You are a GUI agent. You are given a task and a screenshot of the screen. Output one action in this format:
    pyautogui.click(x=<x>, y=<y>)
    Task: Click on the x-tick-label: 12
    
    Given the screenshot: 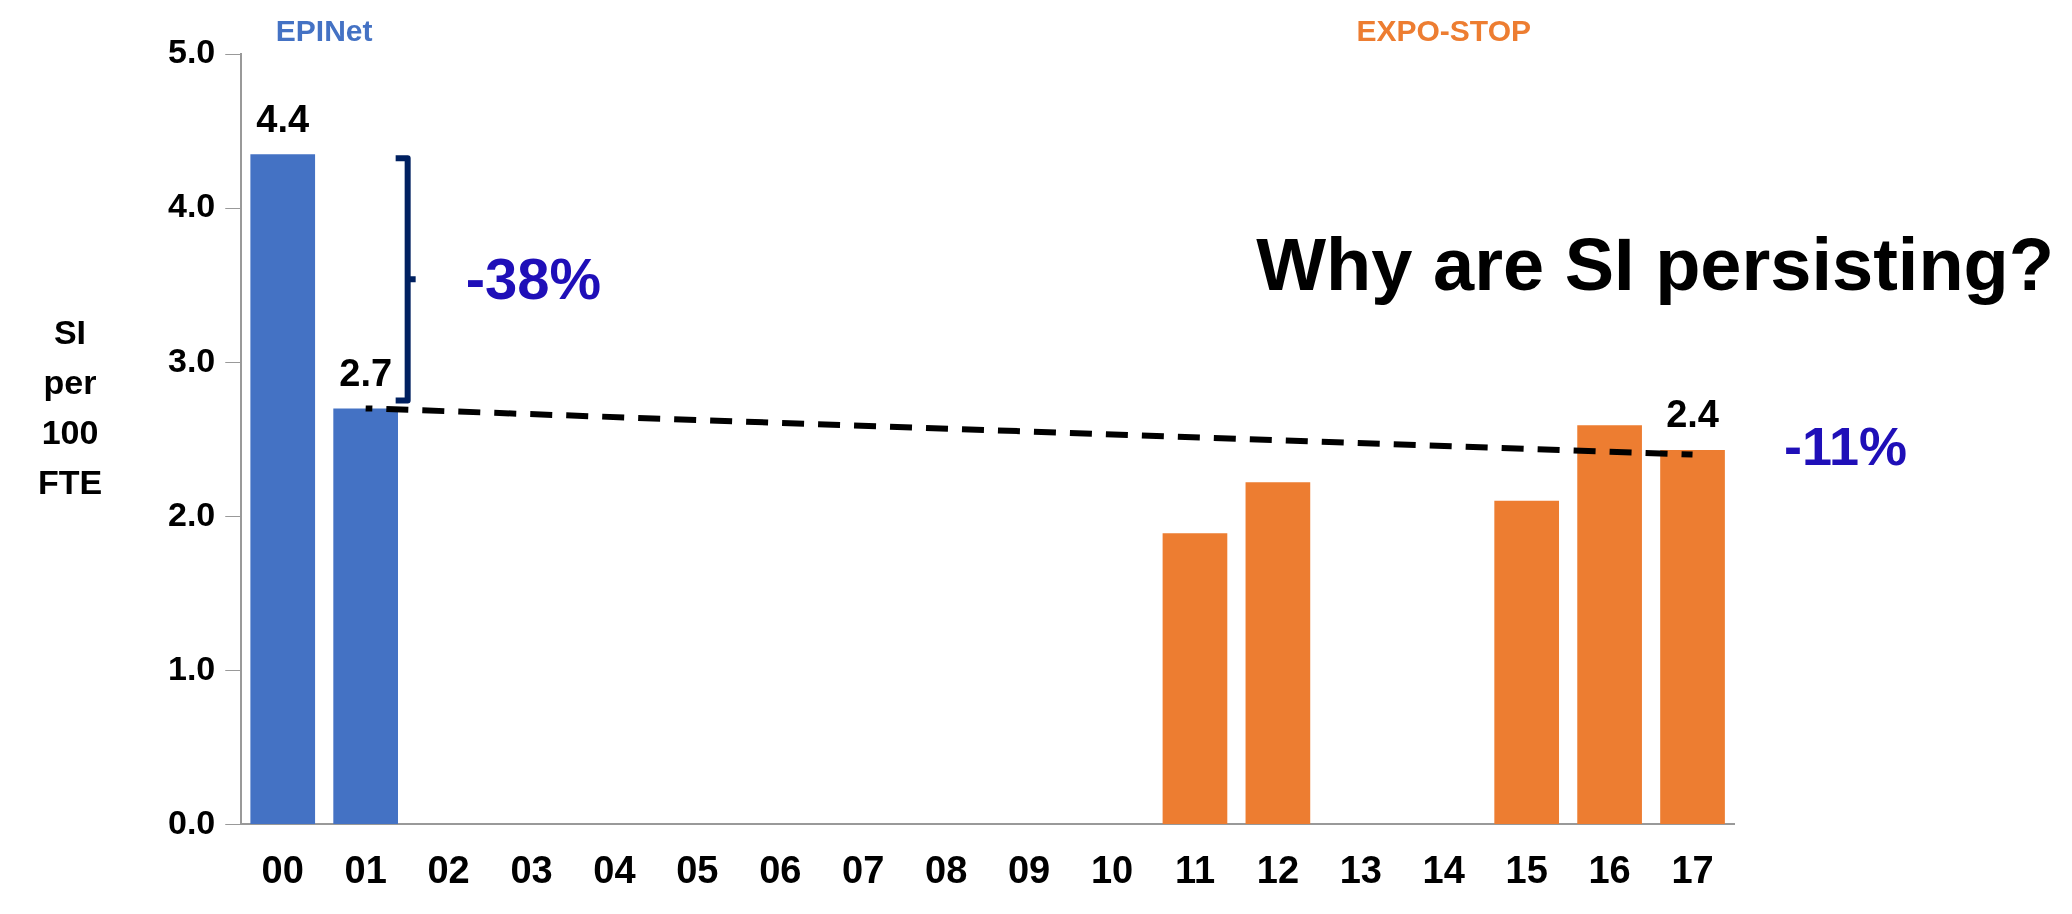 What is the action you would take?
    pyautogui.click(x=1278, y=869)
    